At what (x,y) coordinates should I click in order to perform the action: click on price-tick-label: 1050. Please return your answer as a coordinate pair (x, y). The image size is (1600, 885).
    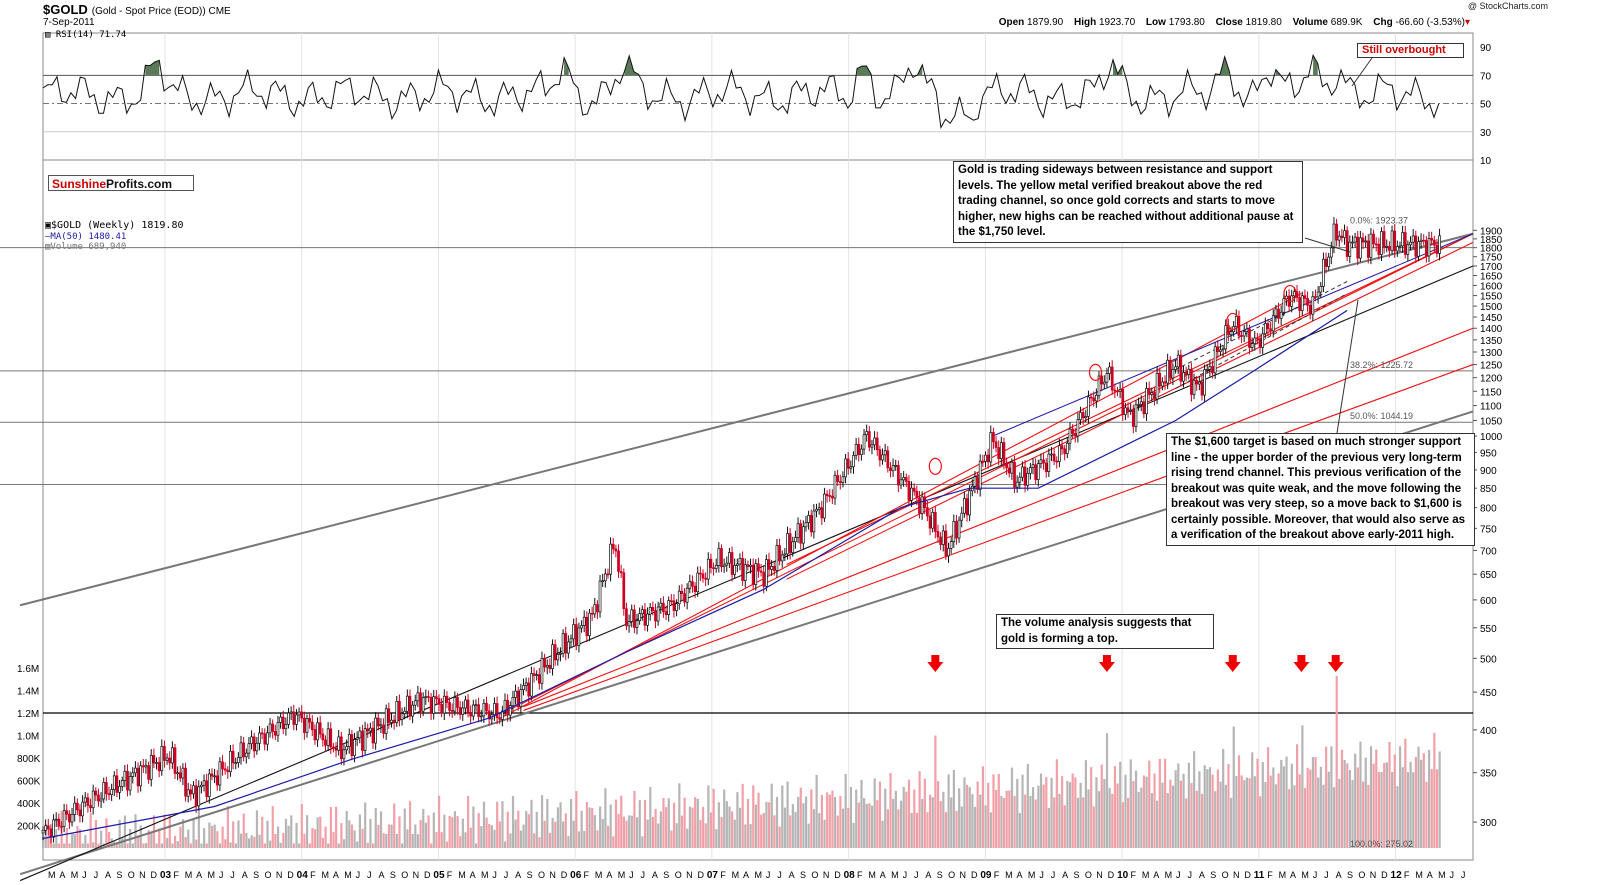
    Looking at the image, I should click on (1491, 421).